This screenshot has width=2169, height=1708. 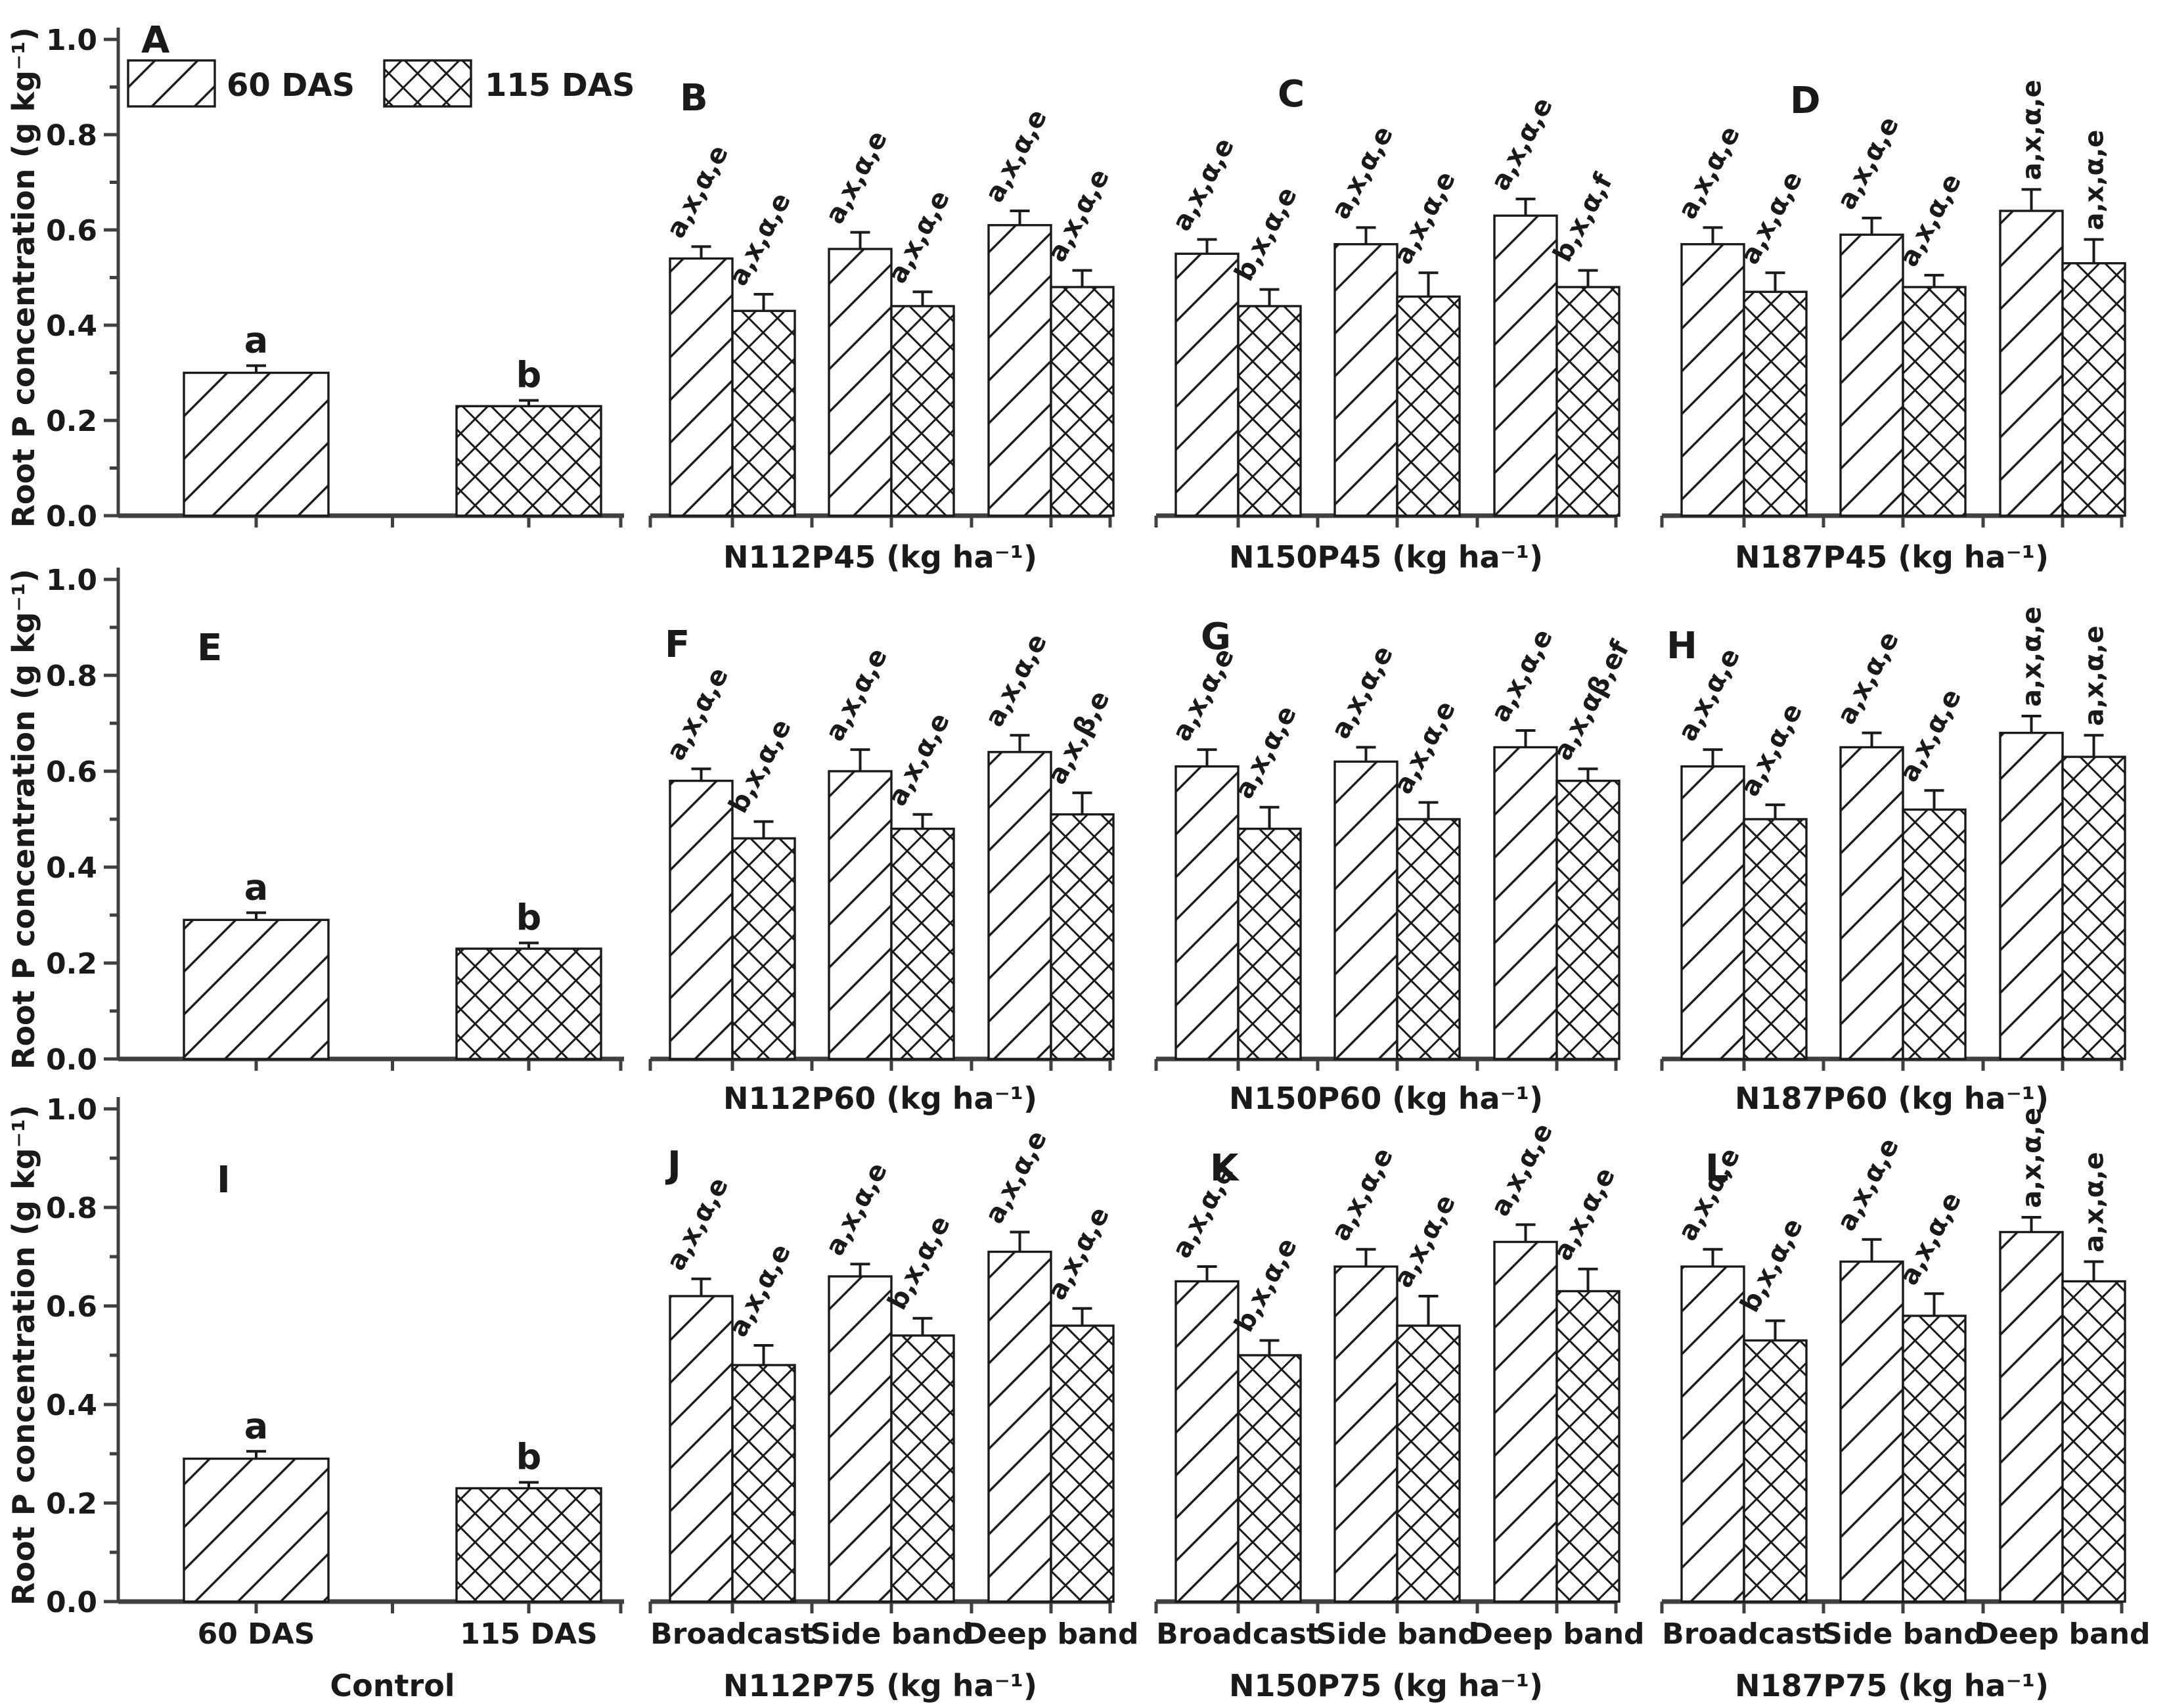 What do you see at coordinates (860, 915) in the screenshot?
I see `bar-F-side-band-60-das` at bounding box center [860, 915].